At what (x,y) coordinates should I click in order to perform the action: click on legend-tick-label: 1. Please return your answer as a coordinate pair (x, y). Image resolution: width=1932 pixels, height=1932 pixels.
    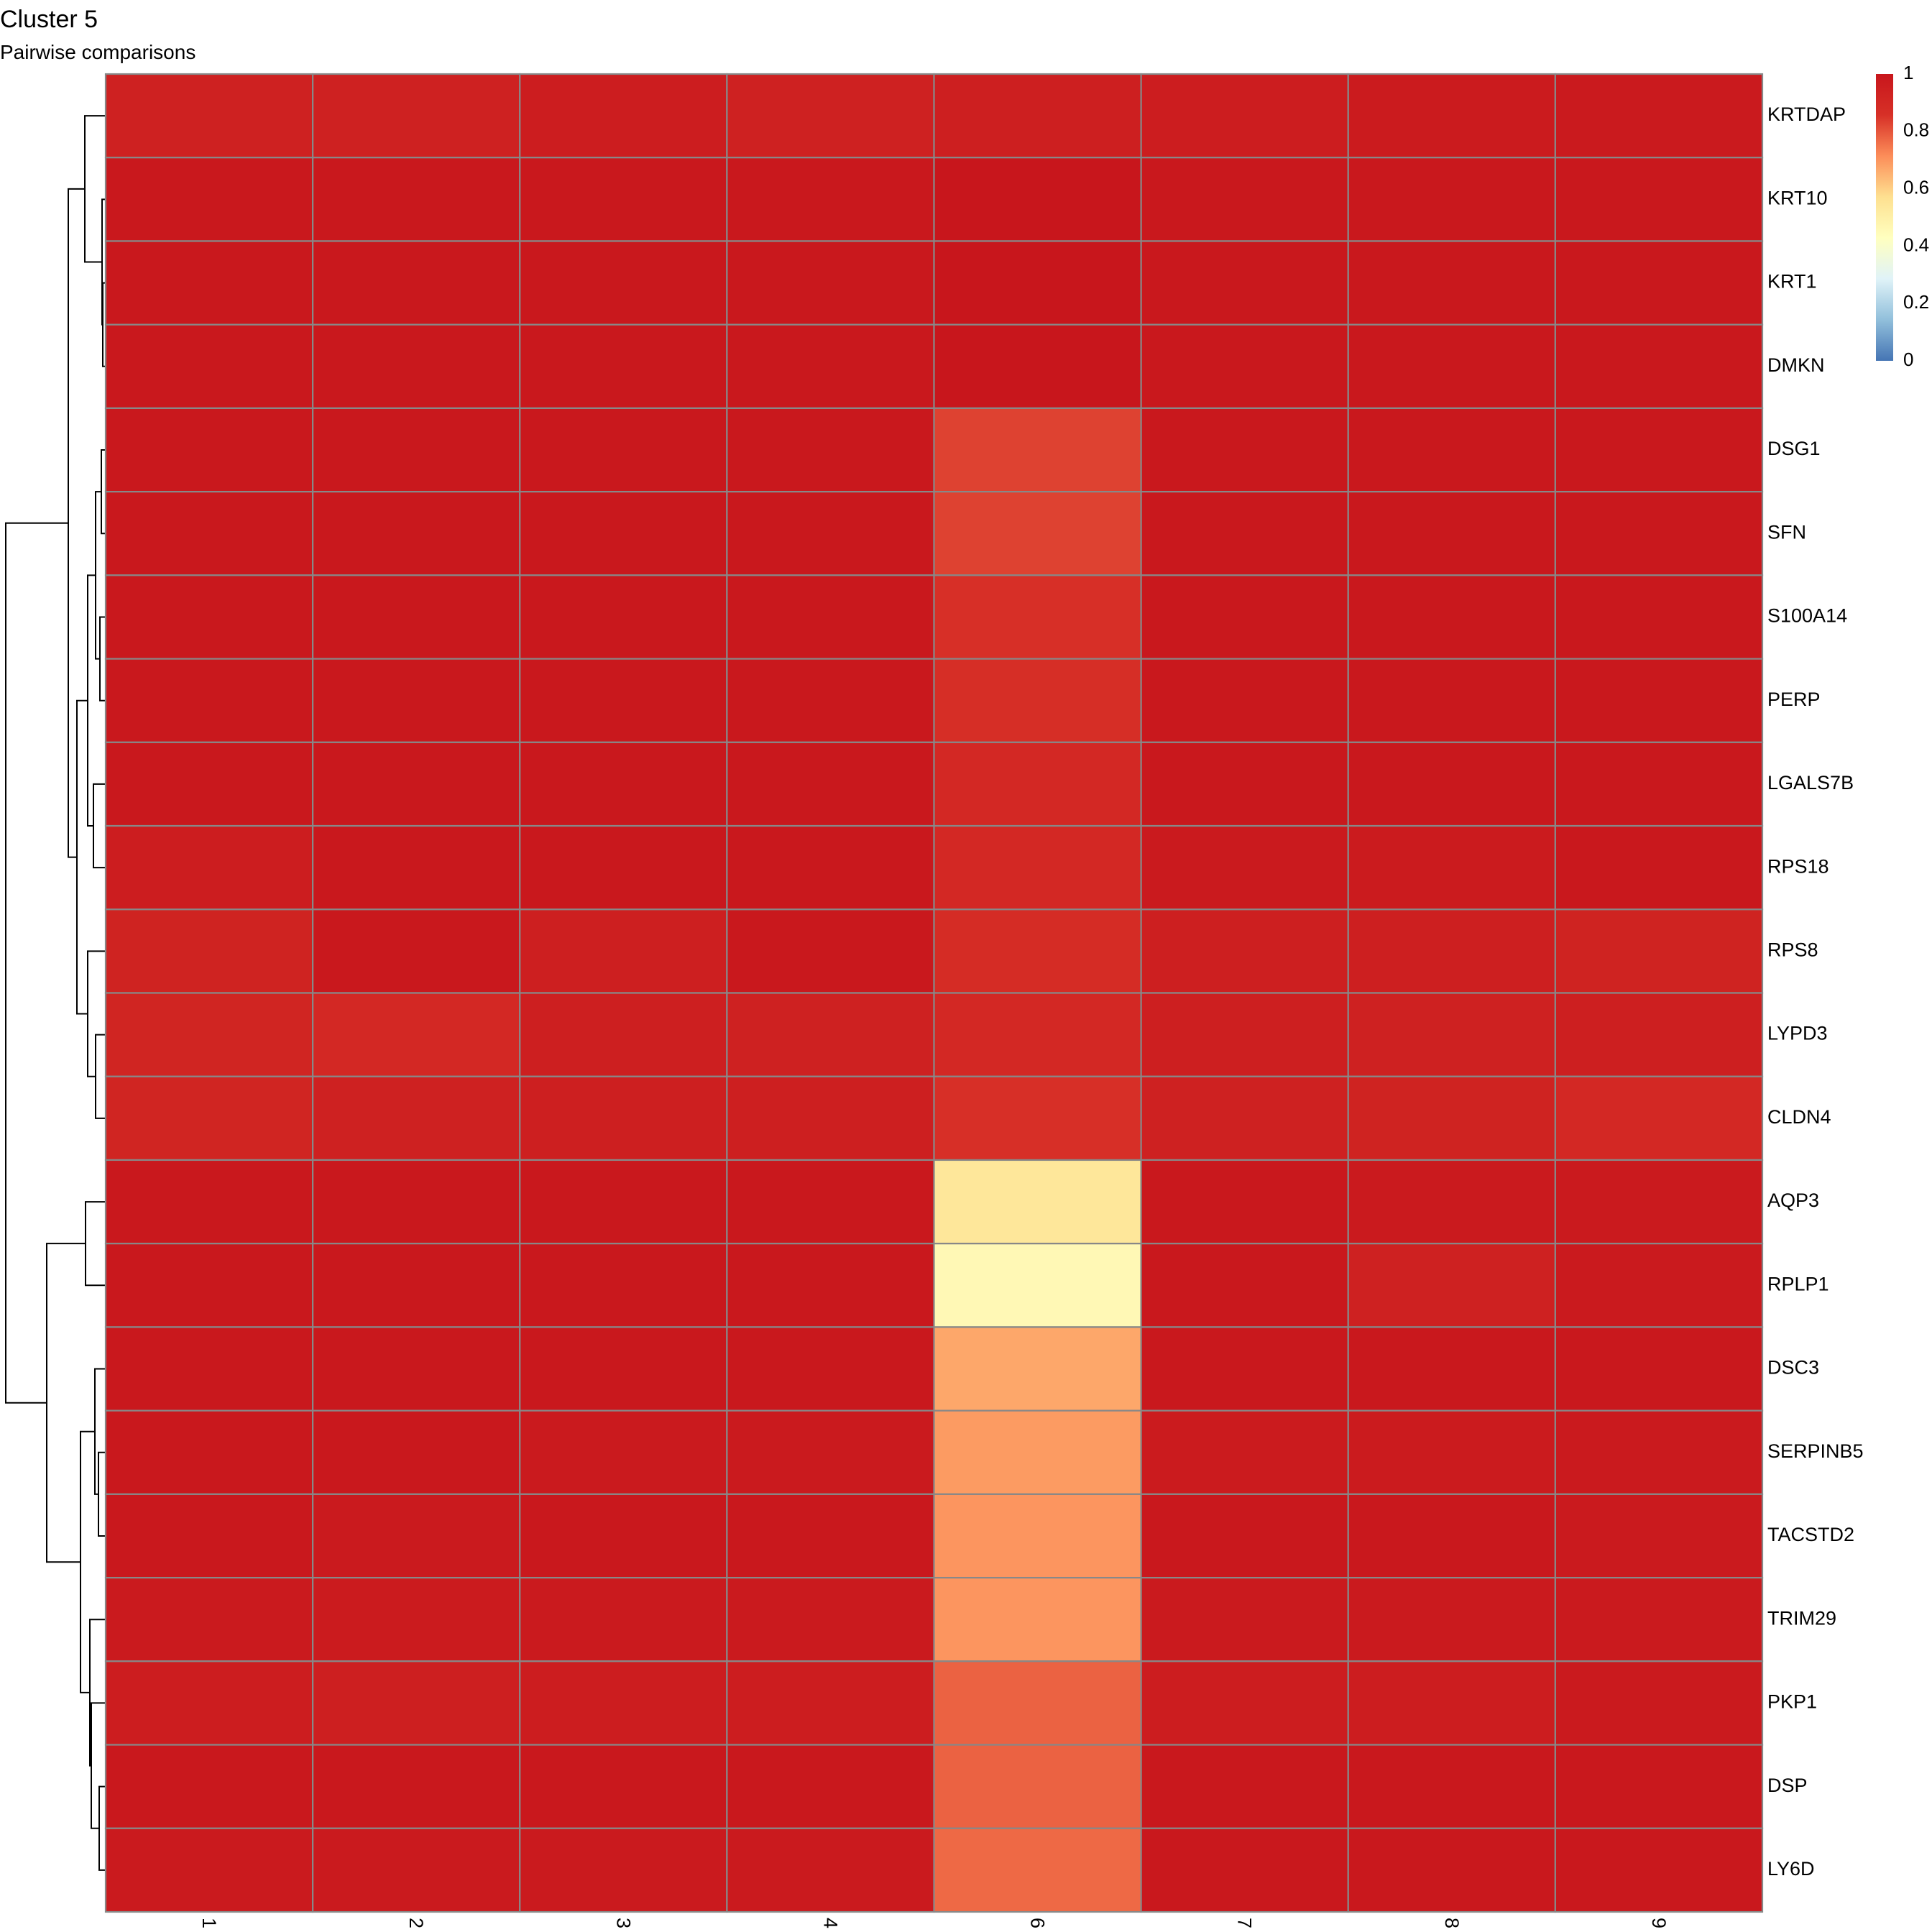
    Looking at the image, I should click on (1908, 72).